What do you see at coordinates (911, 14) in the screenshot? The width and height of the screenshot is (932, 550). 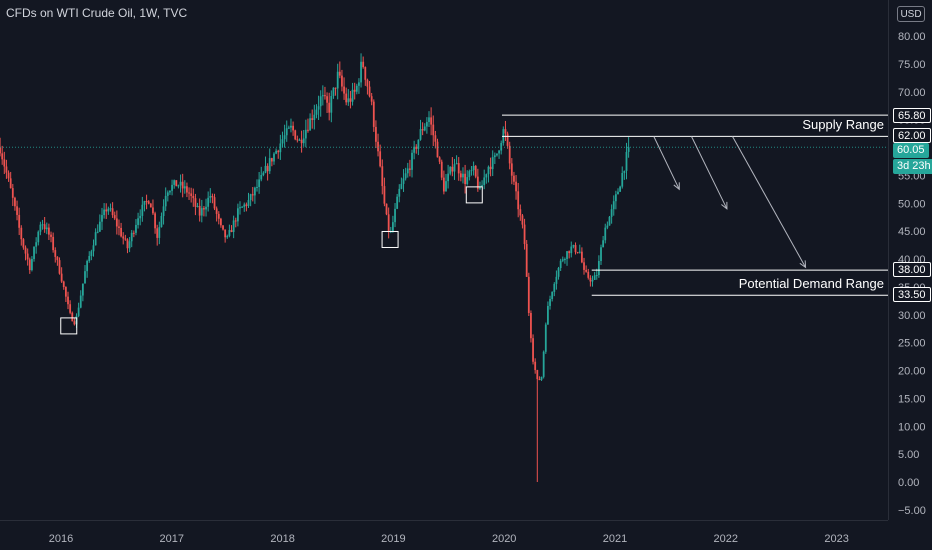 I see `currency-button: USD` at bounding box center [911, 14].